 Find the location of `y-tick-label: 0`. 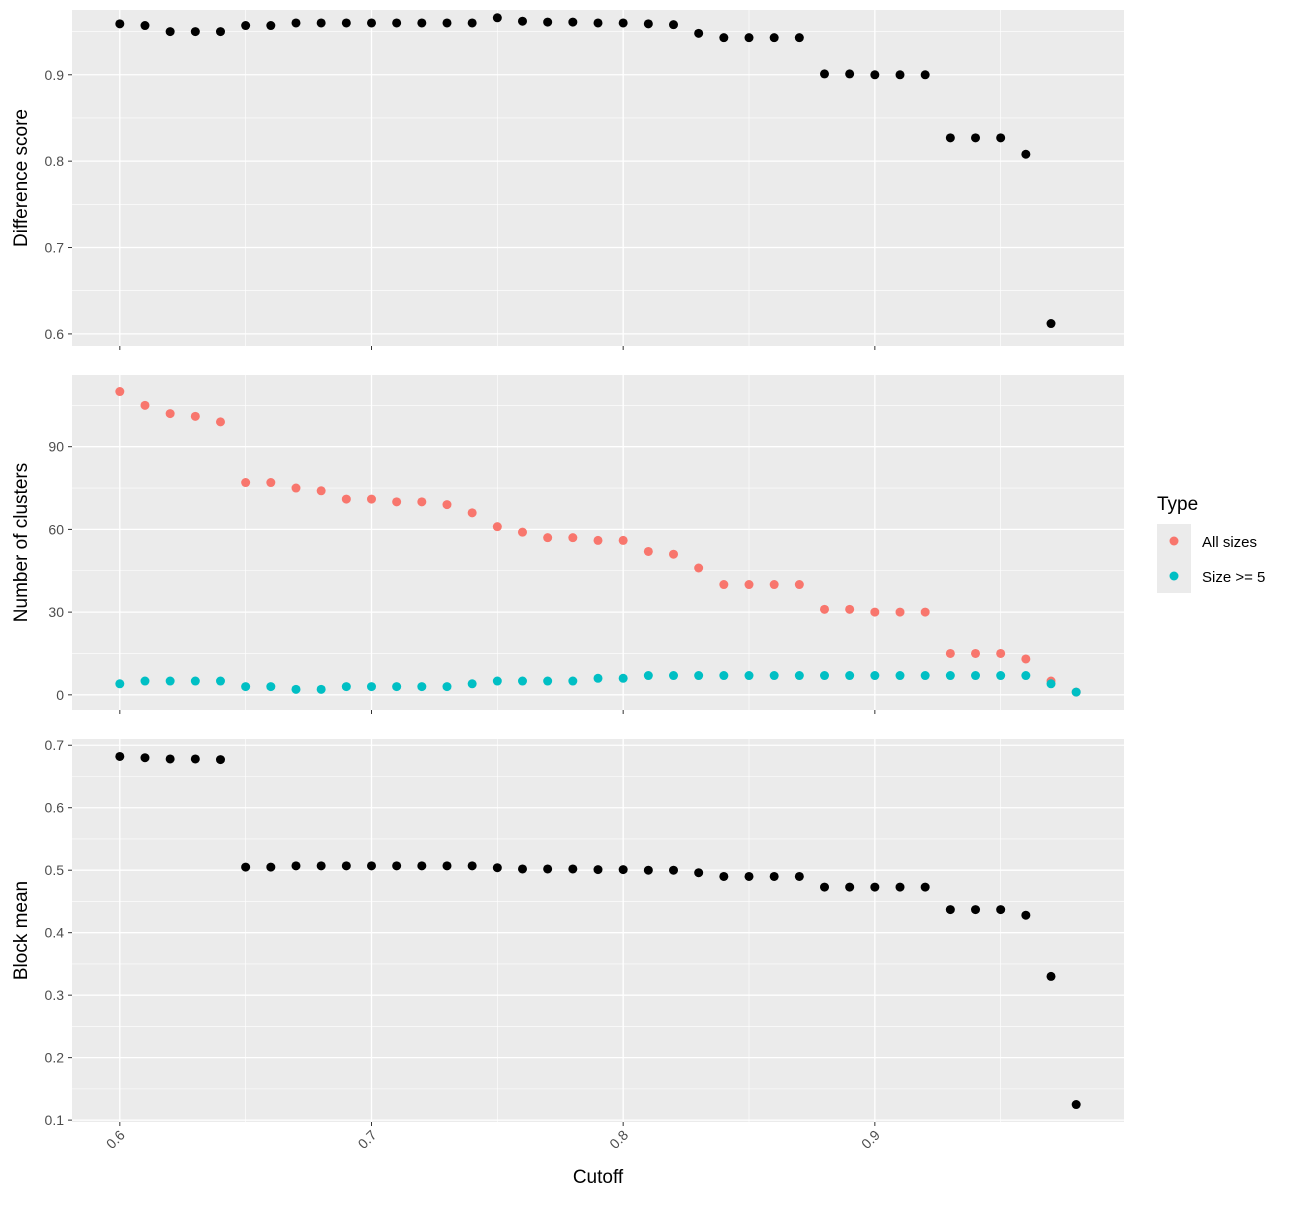

y-tick-label: 0 is located at coordinates (60, 695).